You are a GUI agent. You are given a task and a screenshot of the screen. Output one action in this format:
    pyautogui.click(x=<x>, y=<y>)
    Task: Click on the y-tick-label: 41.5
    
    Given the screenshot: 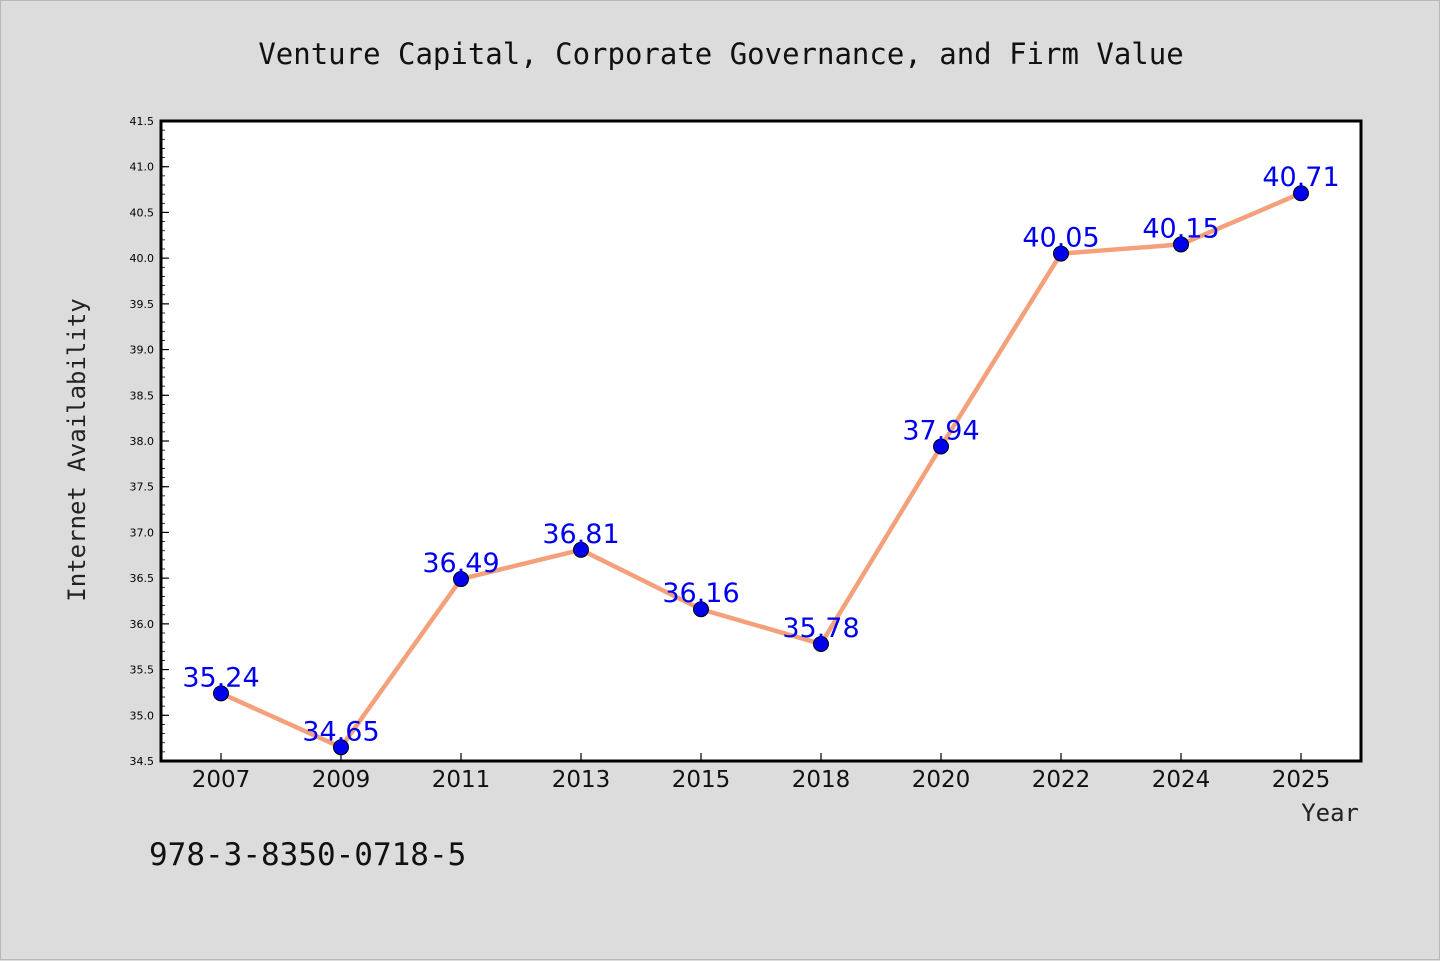 What is the action you would take?
    pyautogui.click(x=142, y=121)
    